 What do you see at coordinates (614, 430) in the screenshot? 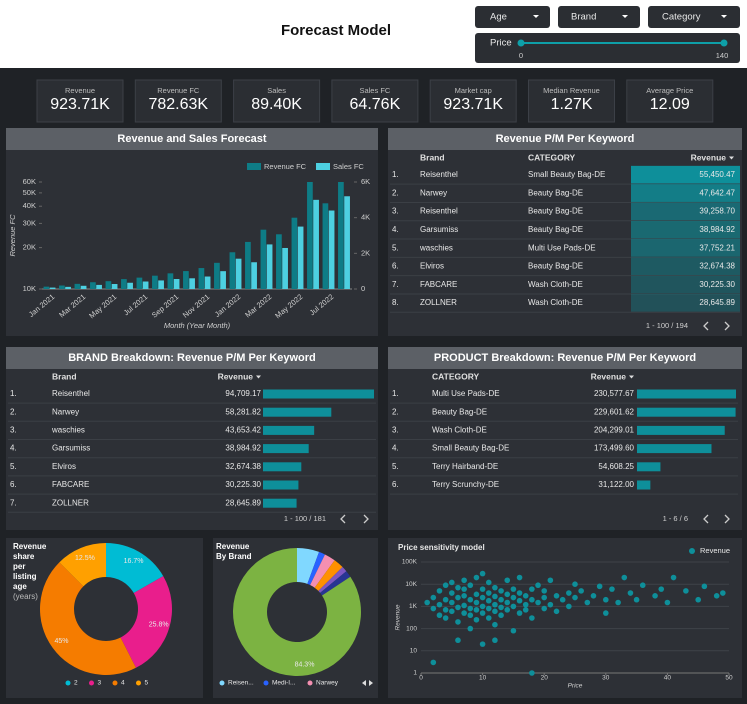
I see `value-label: 204,299.01` at bounding box center [614, 430].